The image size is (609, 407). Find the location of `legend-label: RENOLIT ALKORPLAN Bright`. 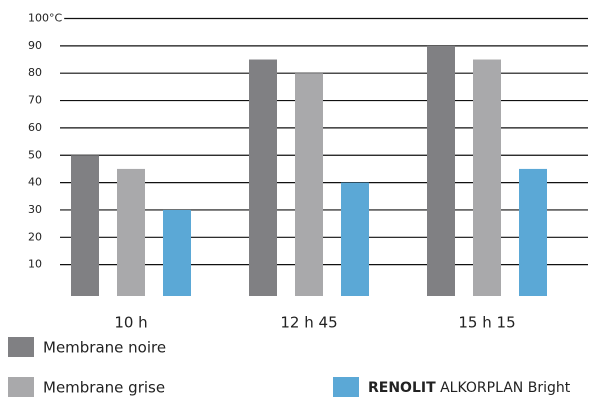

legend-label: RENOLIT ALKORPLAN Bright is located at coordinates (469, 388).